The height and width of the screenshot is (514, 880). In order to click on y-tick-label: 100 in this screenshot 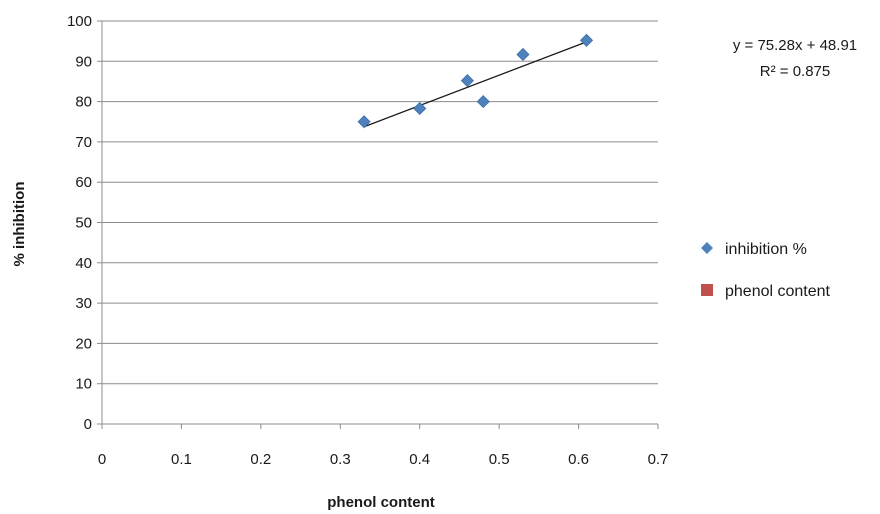, I will do `click(79, 21)`.